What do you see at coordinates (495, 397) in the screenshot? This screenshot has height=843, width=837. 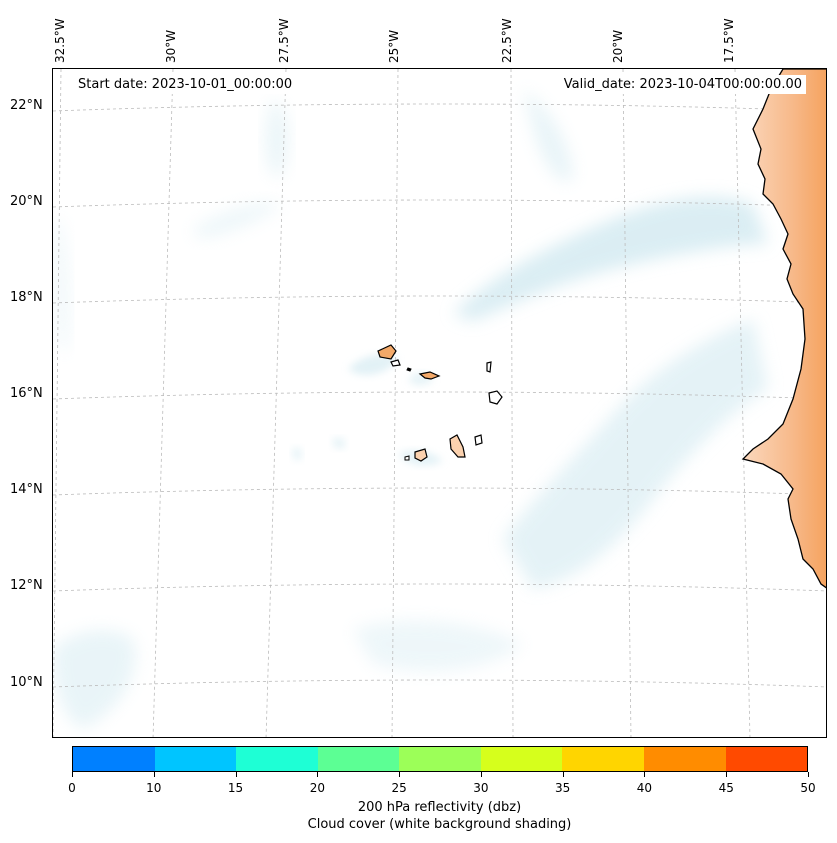 I see `island-boa-vista` at bounding box center [495, 397].